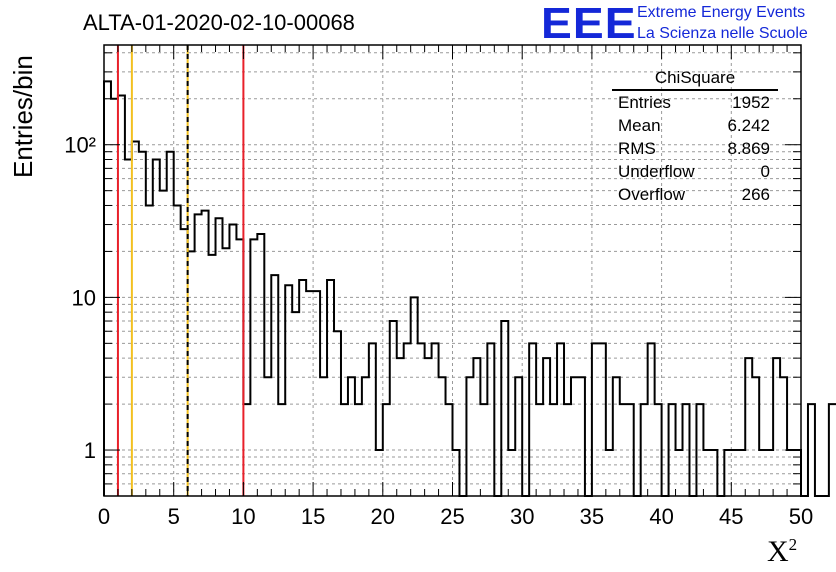 This screenshot has height=572, width=836. Describe the element at coordinates (656, 171) in the screenshot. I see `stats-label: Underflow` at that location.